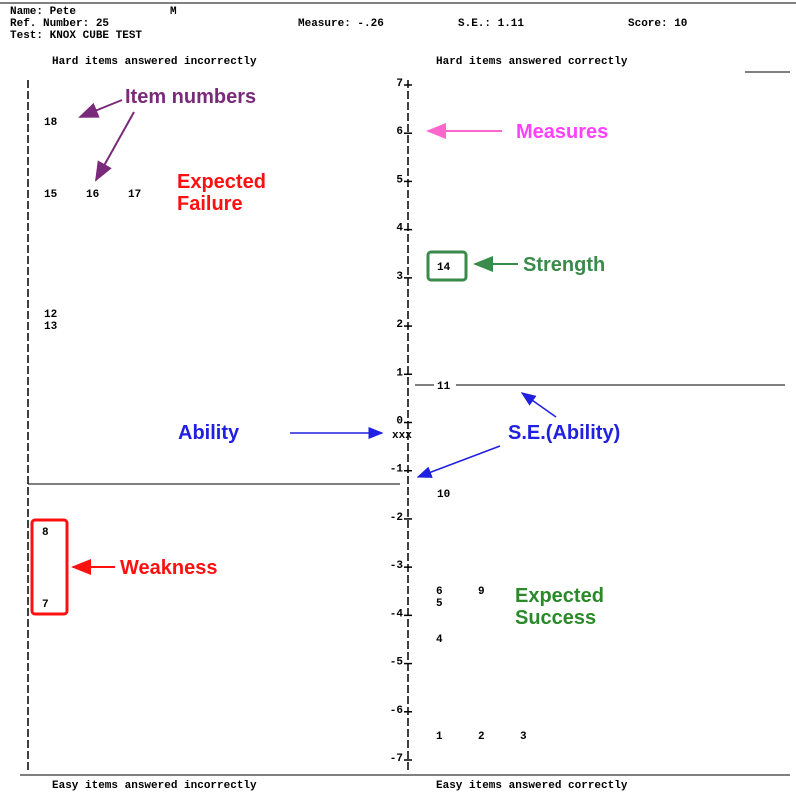  What do you see at coordinates (209, 433) in the screenshot?
I see `annotation: Ability` at bounding box center [209, 433].